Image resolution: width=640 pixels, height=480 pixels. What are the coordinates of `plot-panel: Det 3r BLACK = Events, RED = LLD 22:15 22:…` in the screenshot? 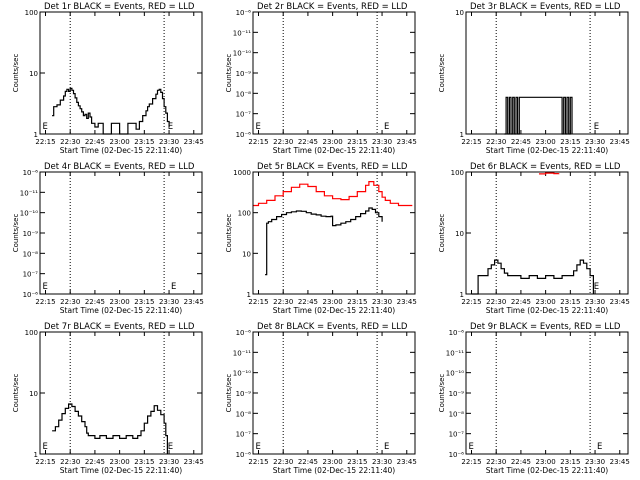 It's located at (534, 78).